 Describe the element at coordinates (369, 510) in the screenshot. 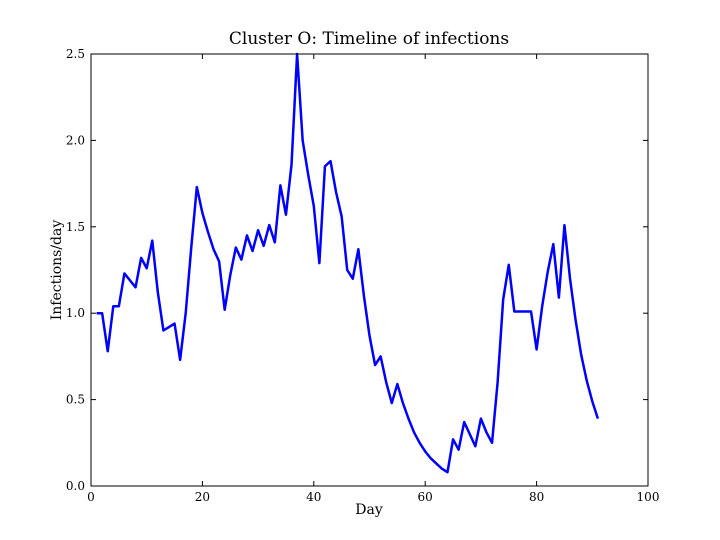

I see `x-axis-label: Day` at that location.